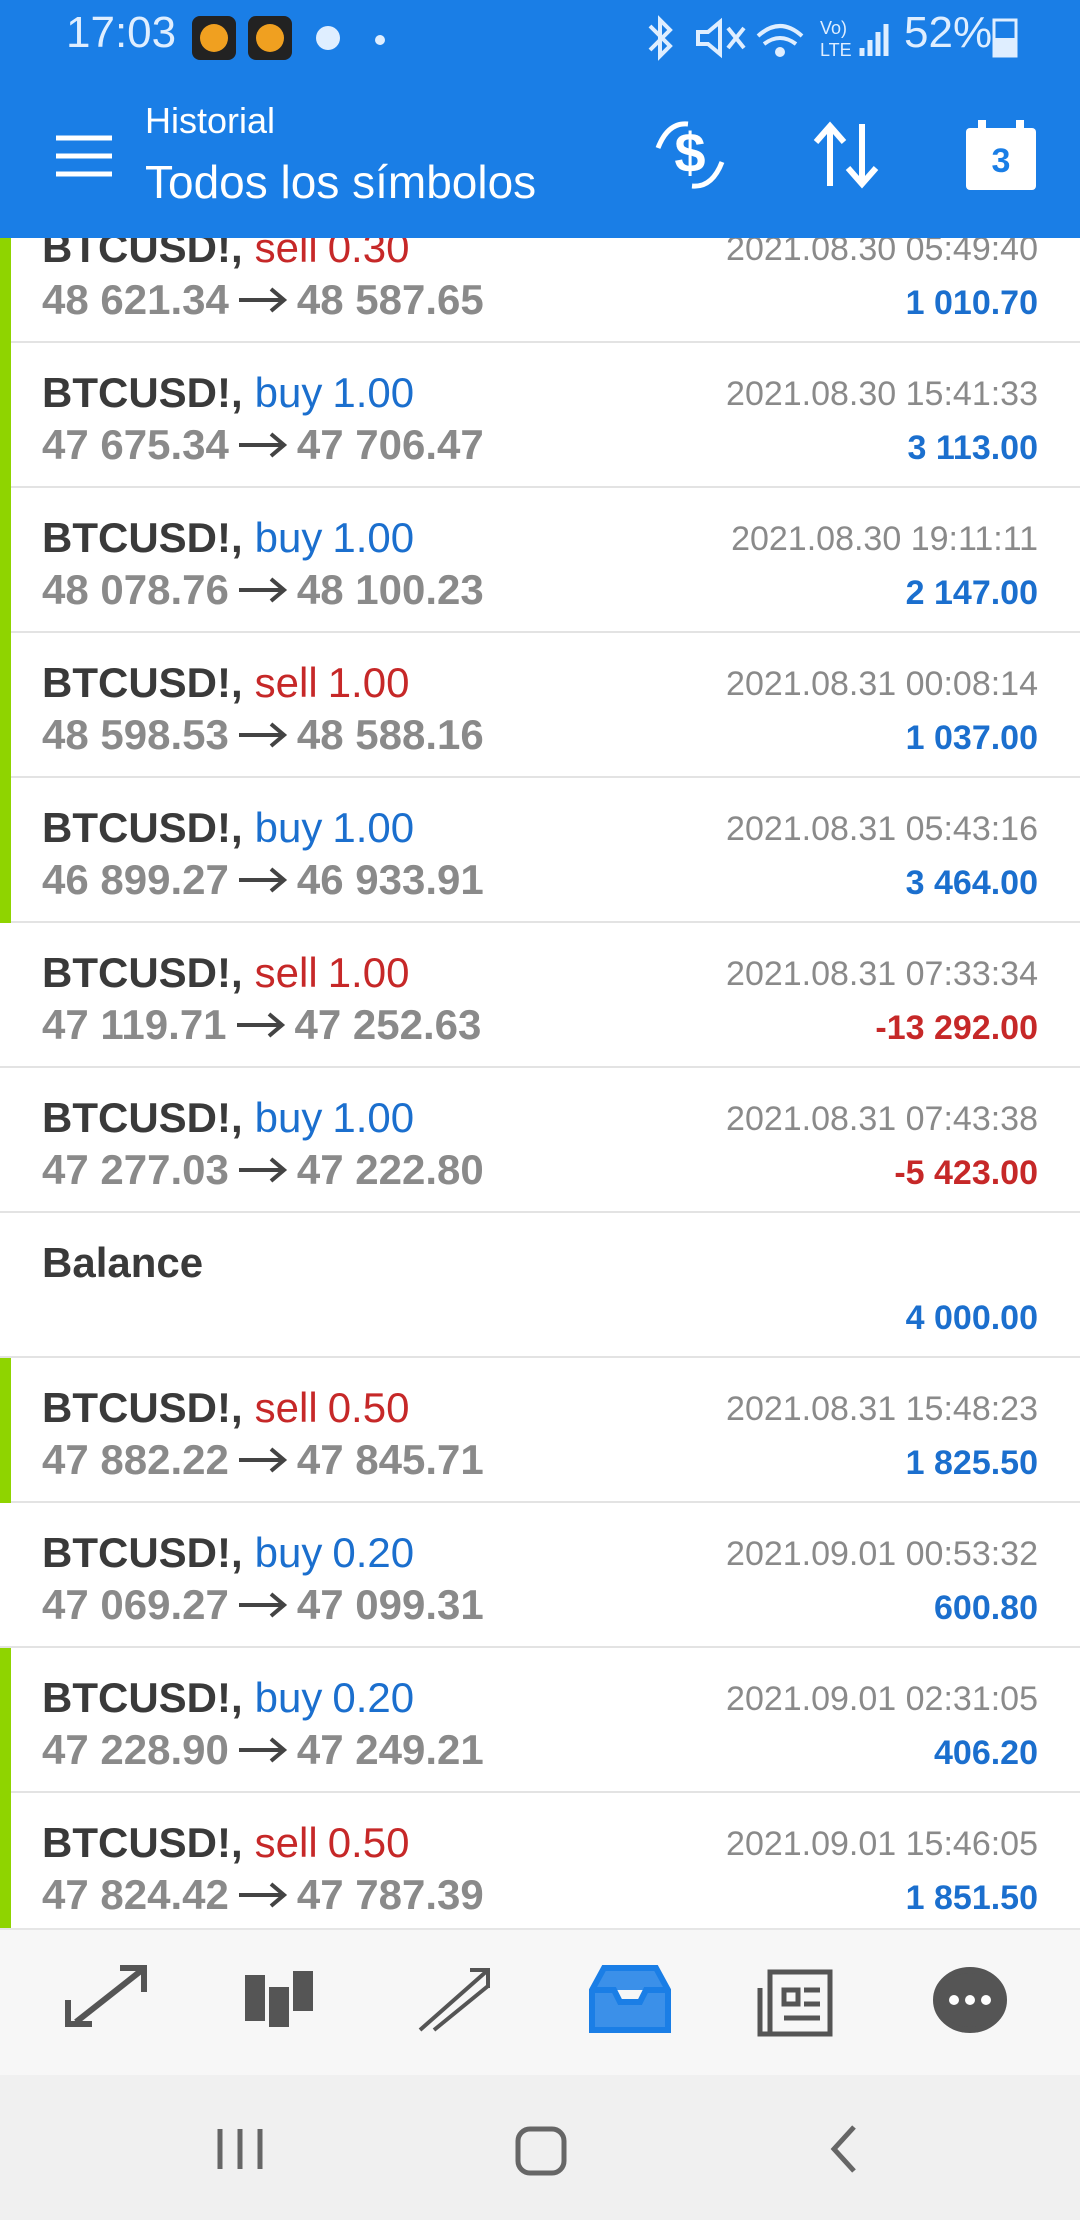 This screenshot has height=2225, width=1080. I want to click on open-price: 47 277.03, so click(135, 1169).